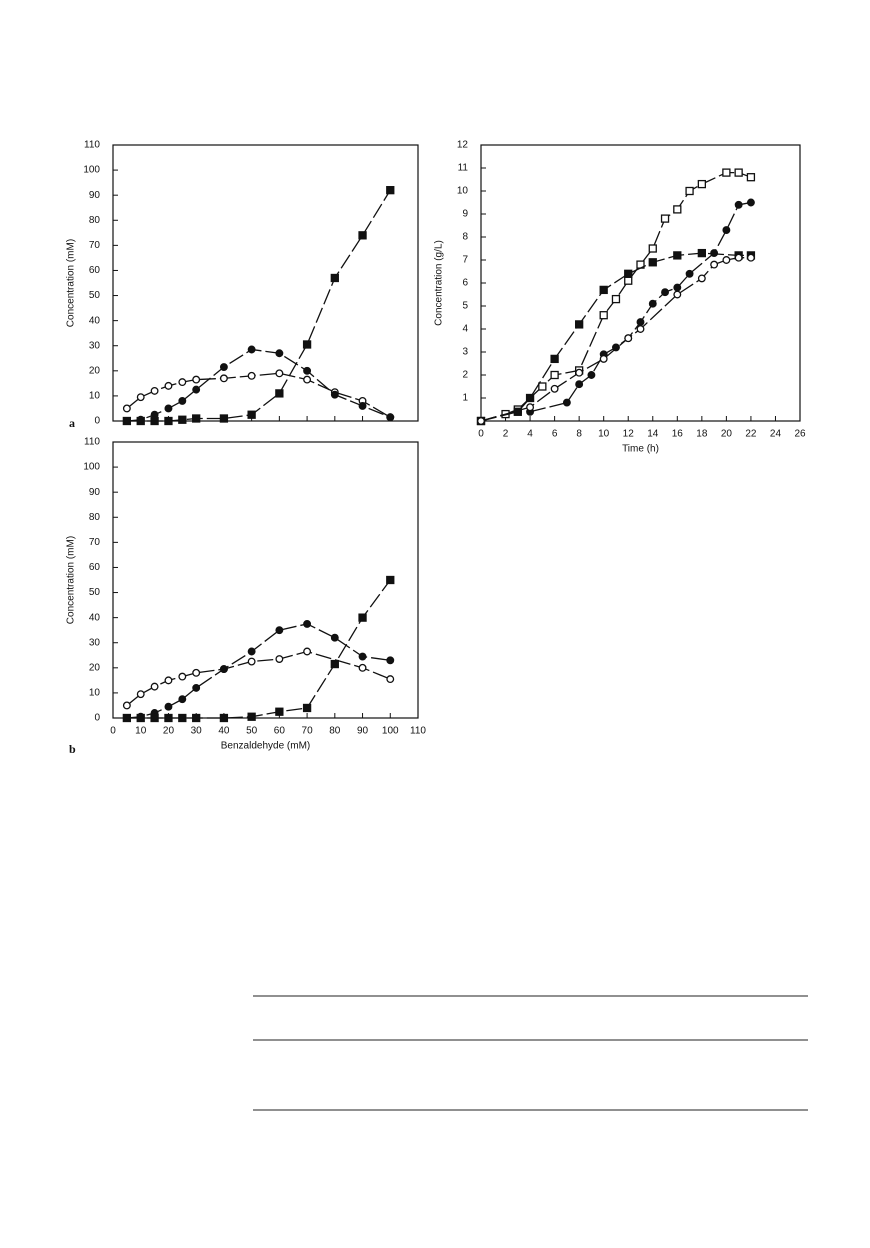 This screenshot has height=1248, width=870. I want to click on x-tick-label: 100, so click(390, 731).